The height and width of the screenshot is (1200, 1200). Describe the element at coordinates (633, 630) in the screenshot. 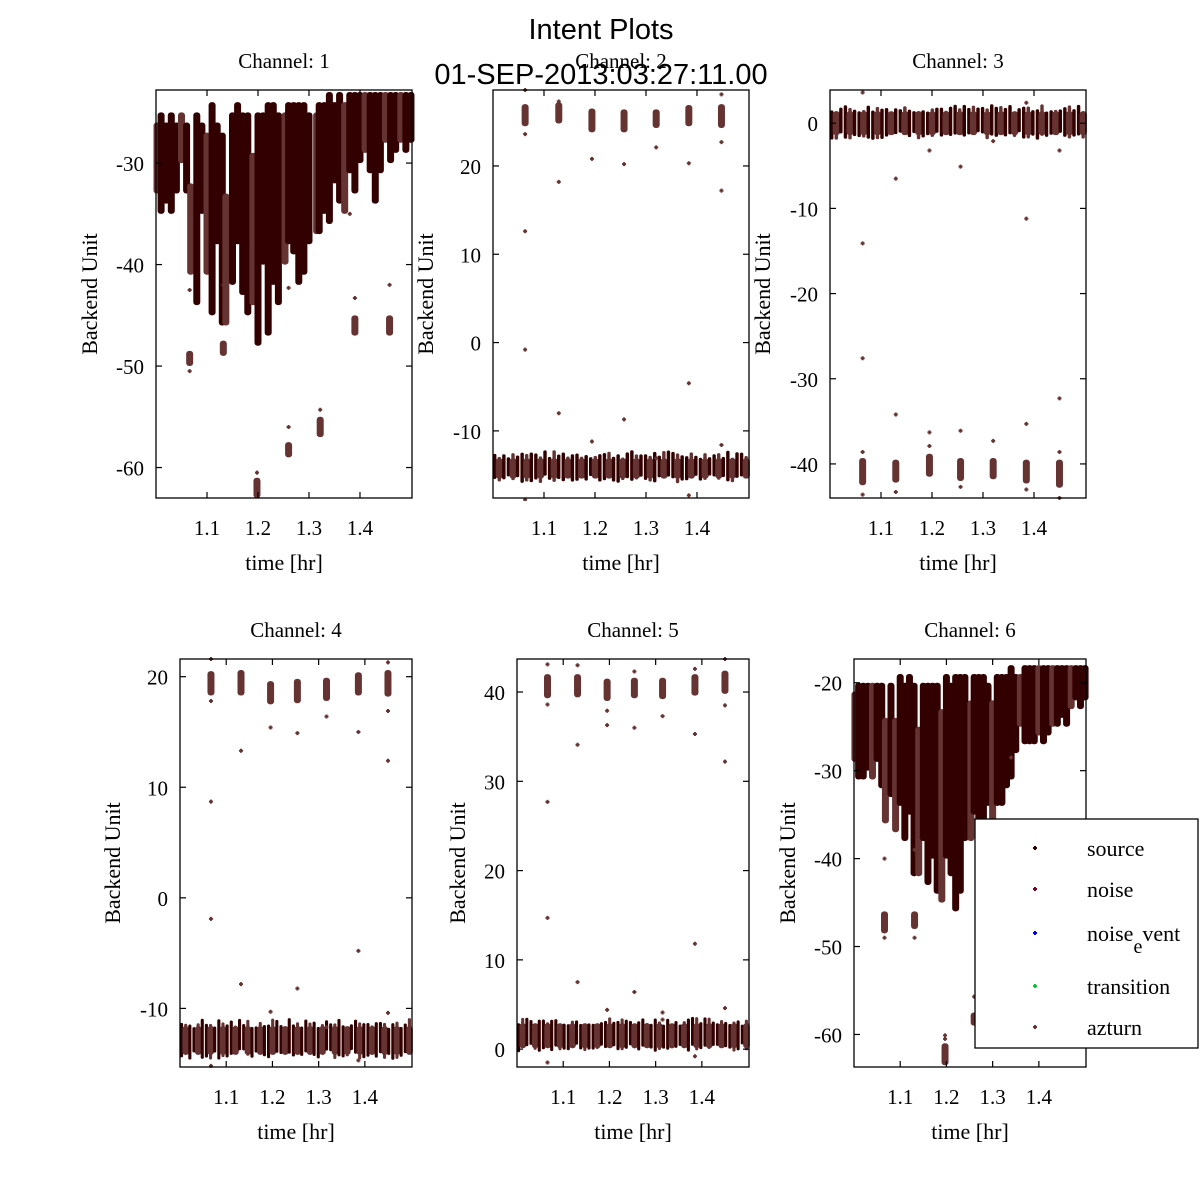

I see `panel-title: Channel: 5` at that location.